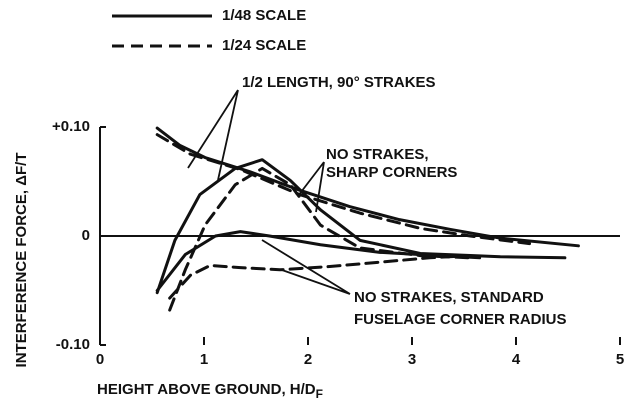 Image resolution: width=626 pixels, height=404 pixels. I want to click on annotation: NO STRAKES, STANDARD, so click(449, 297).